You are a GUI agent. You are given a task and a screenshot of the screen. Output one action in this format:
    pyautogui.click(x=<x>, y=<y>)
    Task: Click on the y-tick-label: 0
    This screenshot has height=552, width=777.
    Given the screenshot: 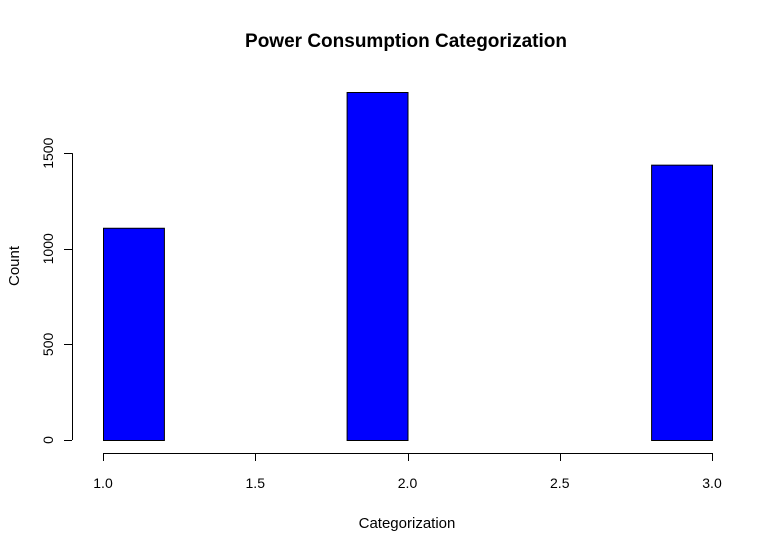 What is the action you would take?
    pyautogui.click(x=48, y=440)
    